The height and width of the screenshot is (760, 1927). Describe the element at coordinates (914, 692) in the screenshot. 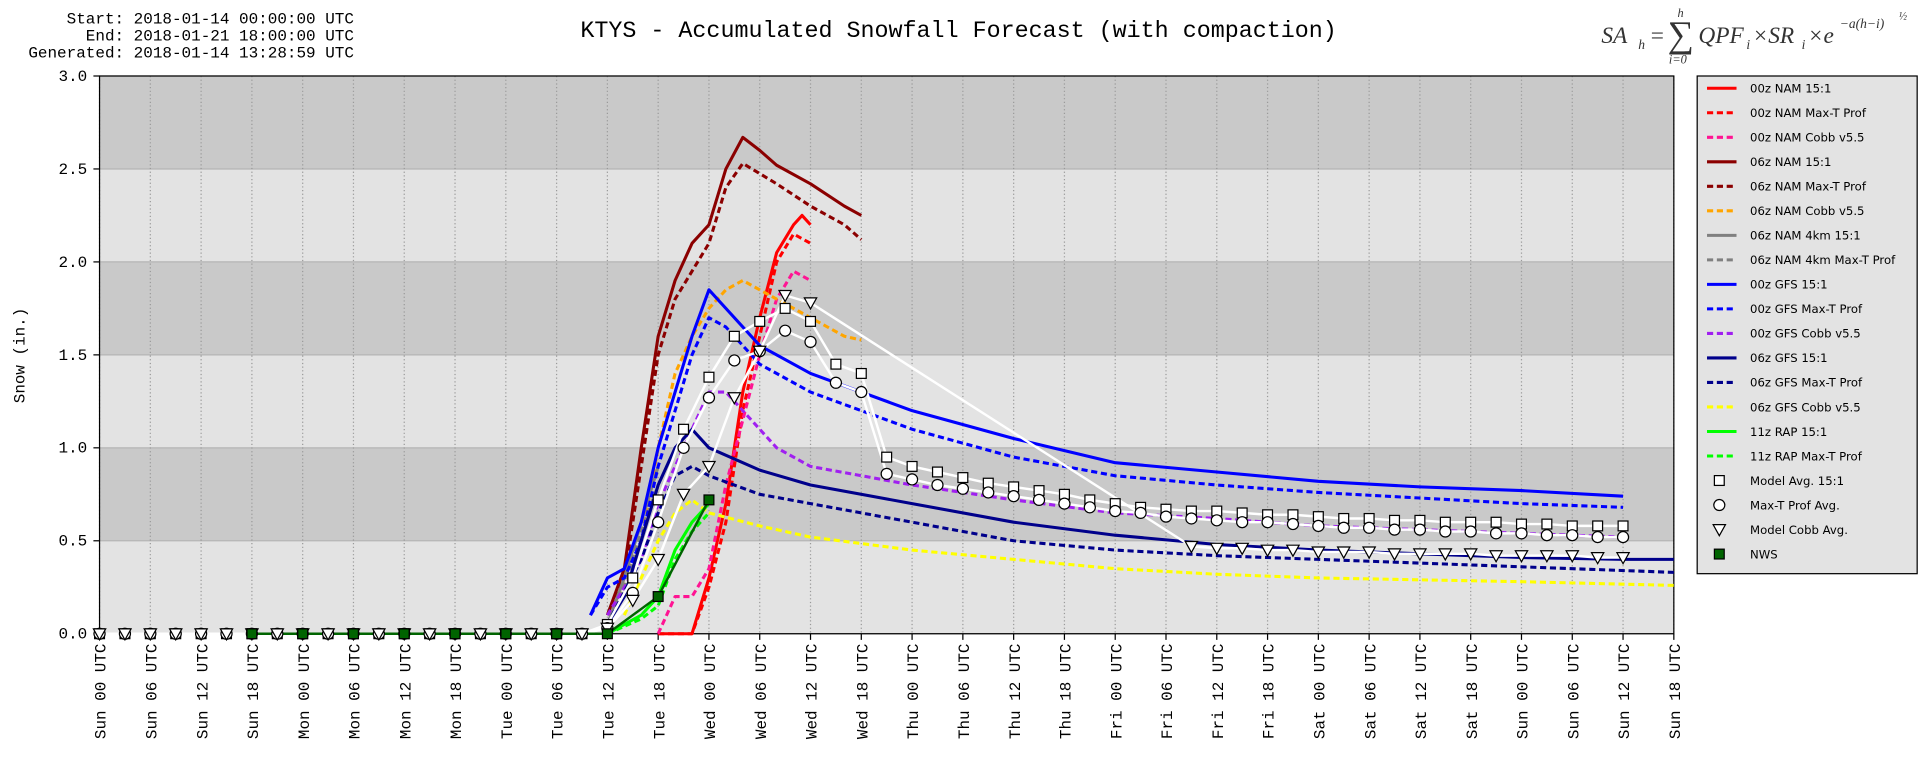

I see `x-tick-label: Thu 00 UTC` at that location.